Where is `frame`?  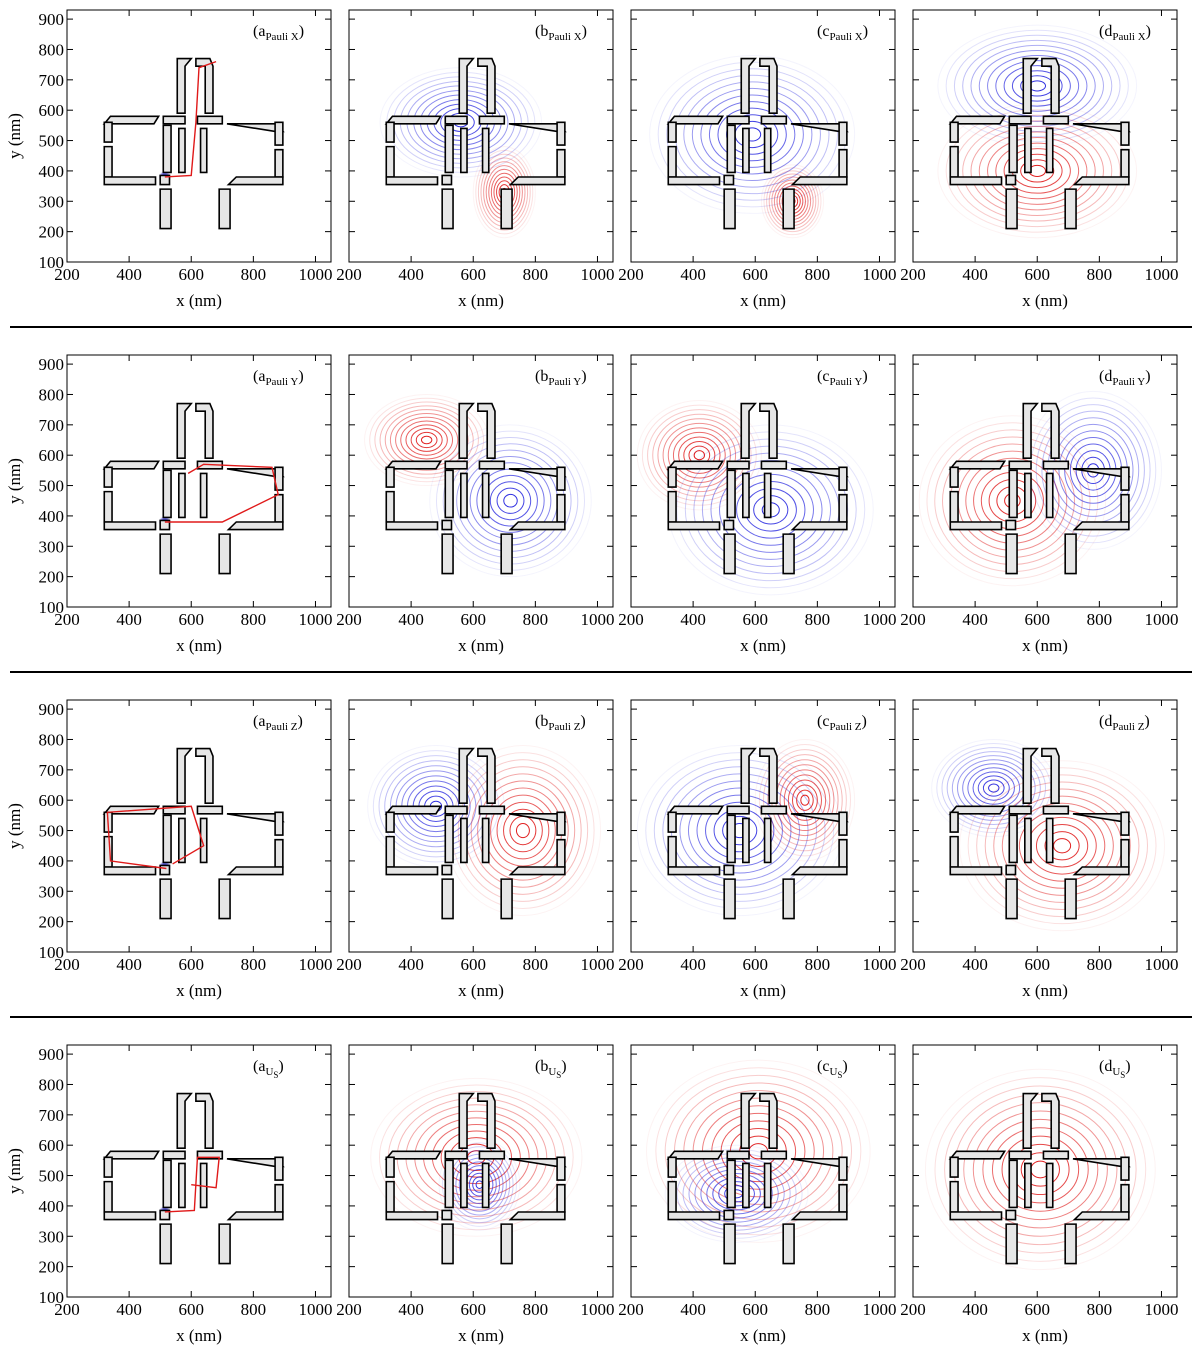
frame is located at coordinates (1045, 481).